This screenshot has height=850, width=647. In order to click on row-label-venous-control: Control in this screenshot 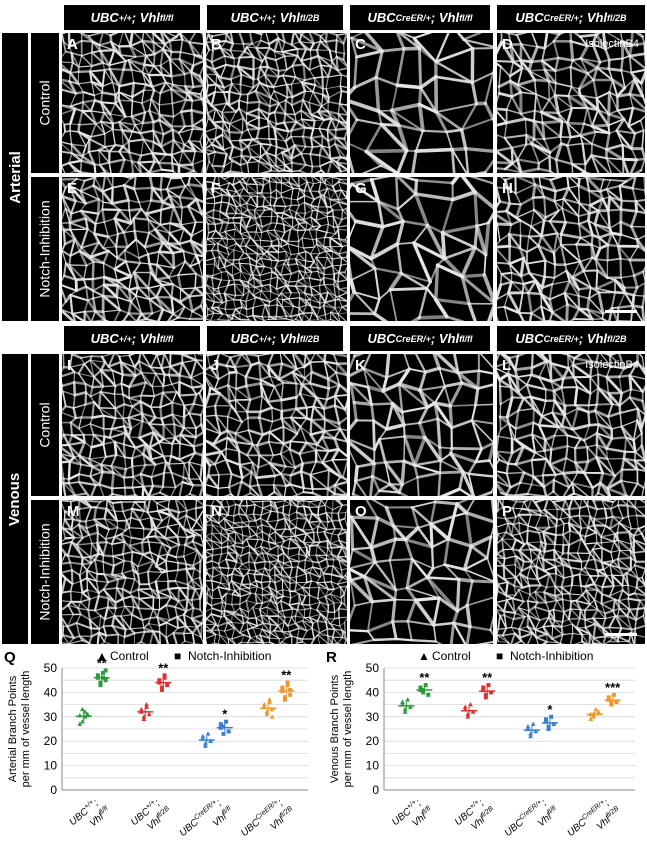, I will do `click(45, 425)`.